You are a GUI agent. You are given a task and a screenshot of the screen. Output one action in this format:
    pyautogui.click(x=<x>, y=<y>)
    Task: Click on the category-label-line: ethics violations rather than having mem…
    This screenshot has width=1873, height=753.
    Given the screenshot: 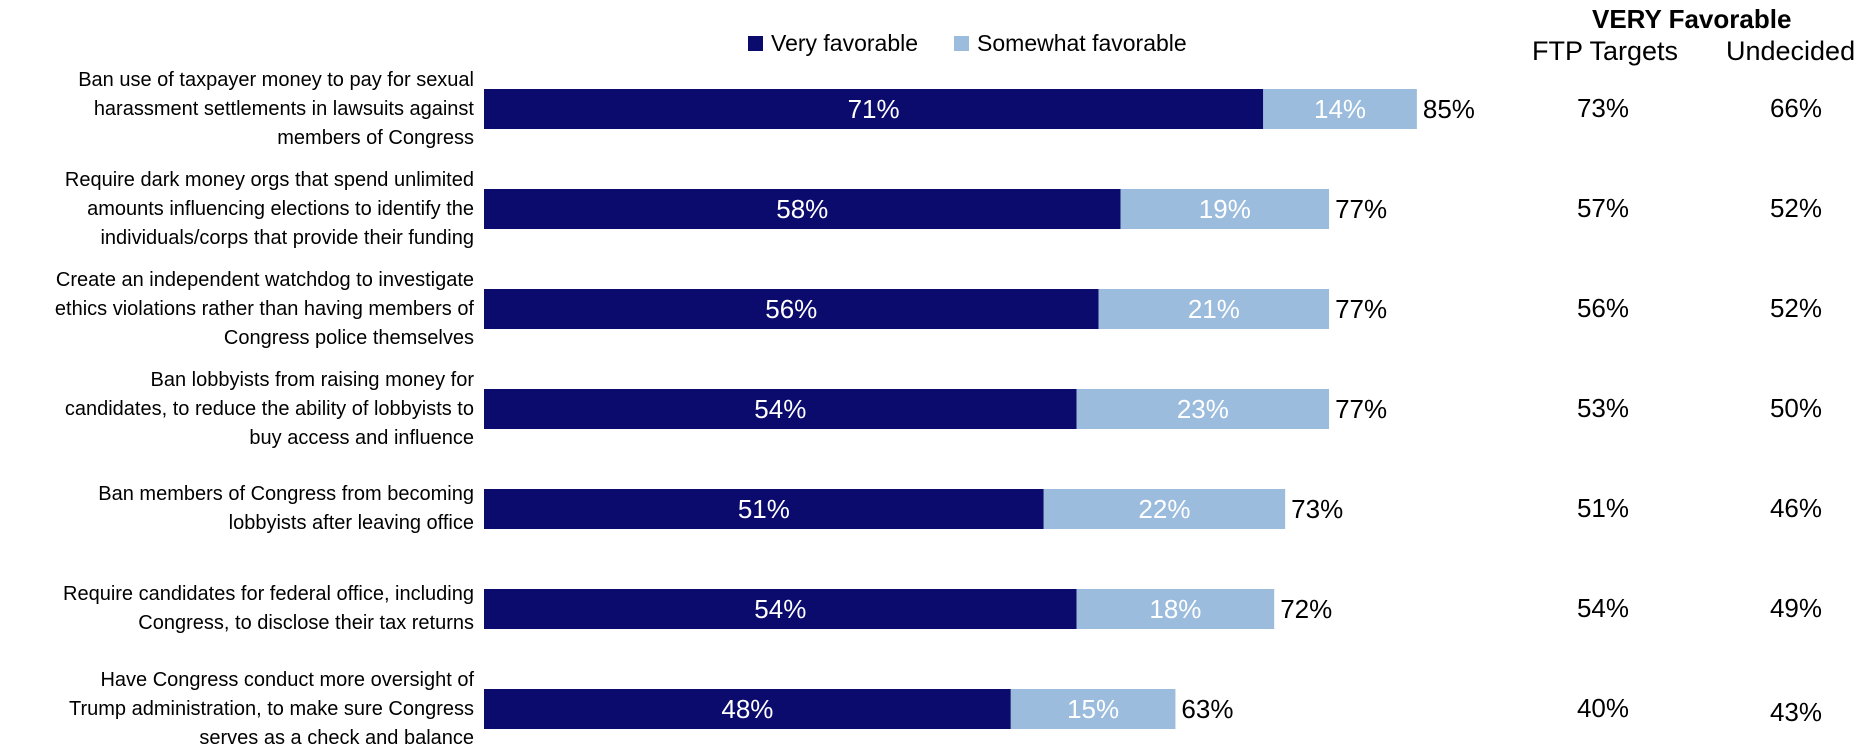 What is the action you would take?
    pyautogui.click(x=264, y=308)
    